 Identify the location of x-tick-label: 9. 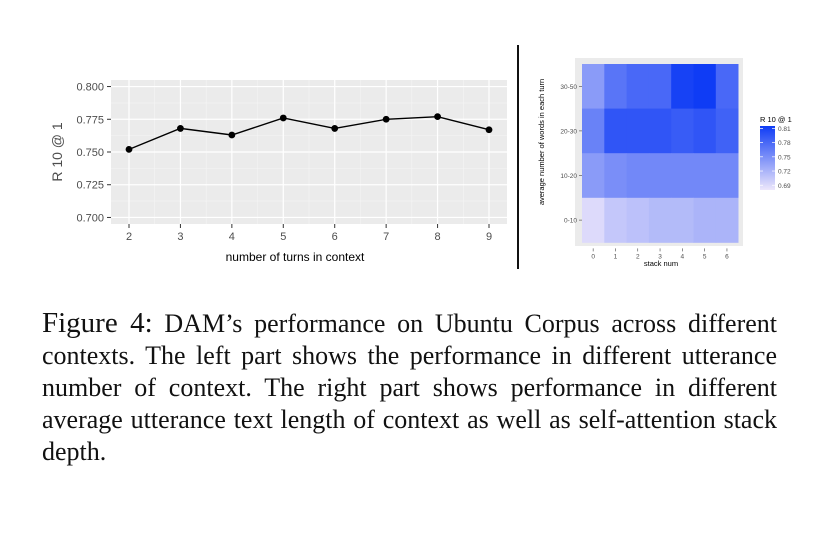
(489, 237).